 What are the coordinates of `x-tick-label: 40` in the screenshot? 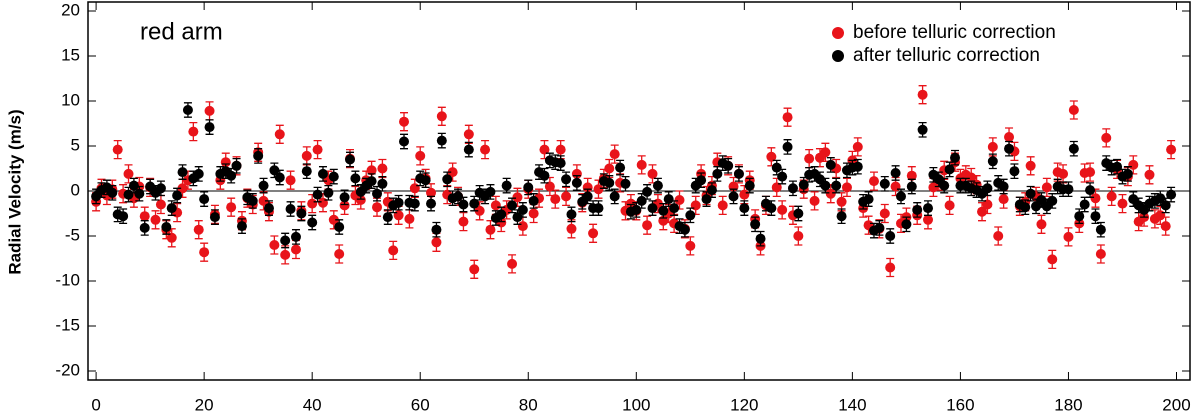 It's located at (312, 404).